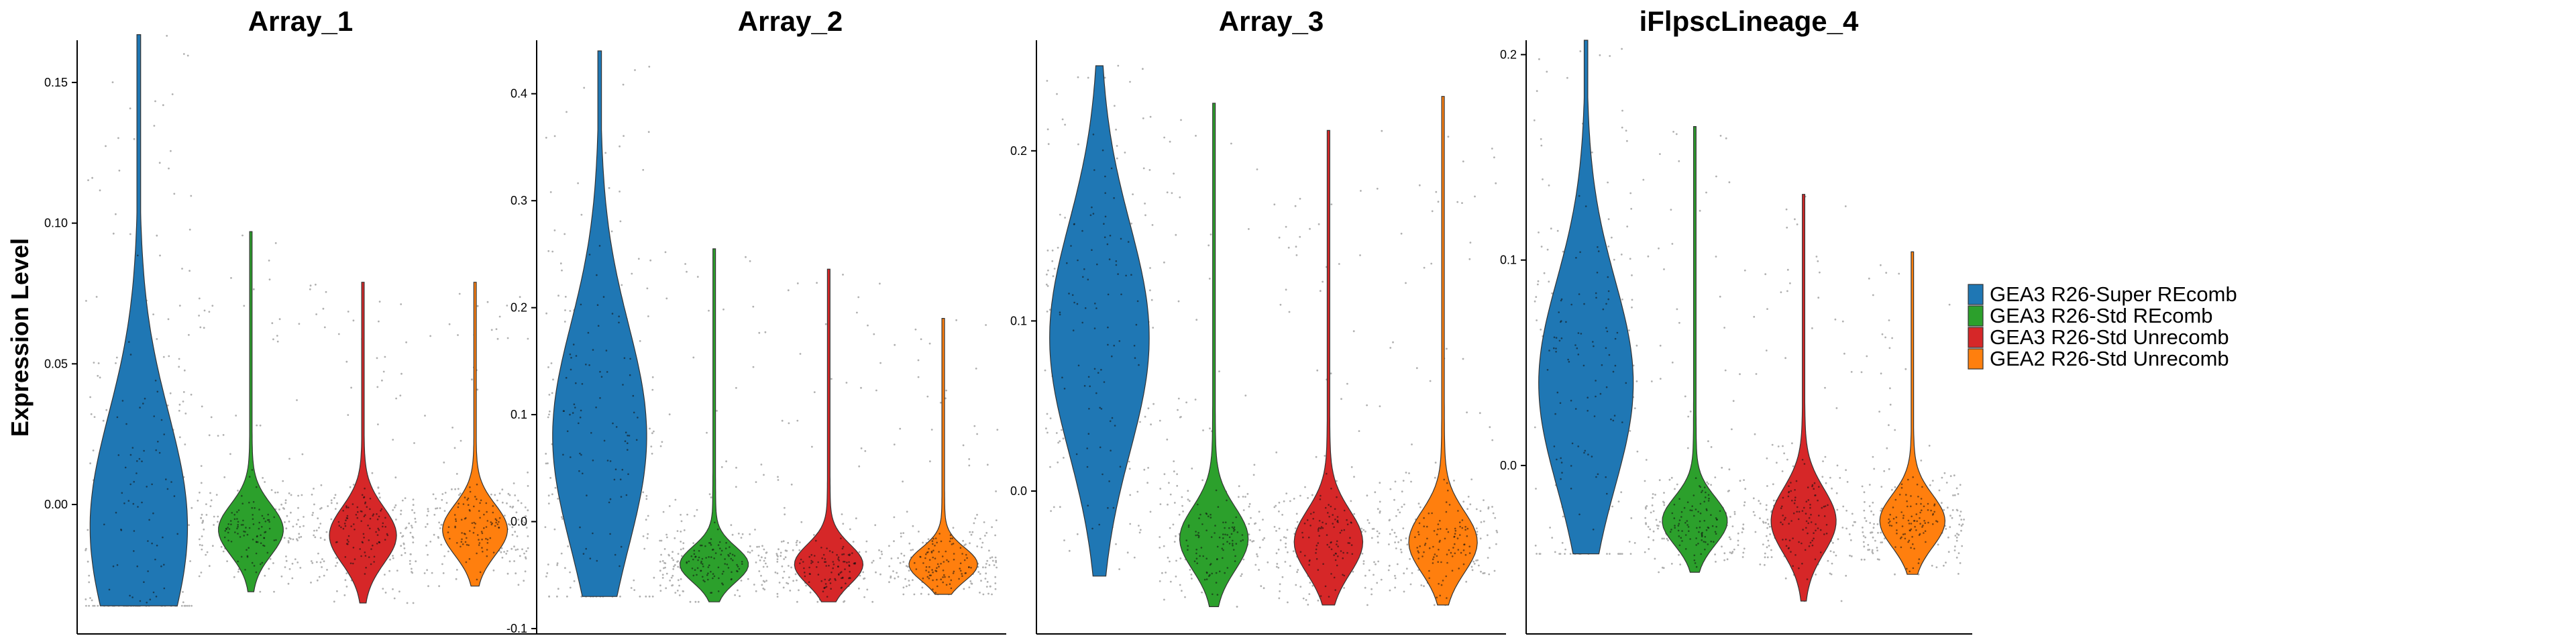 The height and width of the screenshot is (644, 2576). Describe the element at coordinates (1442, 538) in the screenshot. I see `violin-dots` at that location.